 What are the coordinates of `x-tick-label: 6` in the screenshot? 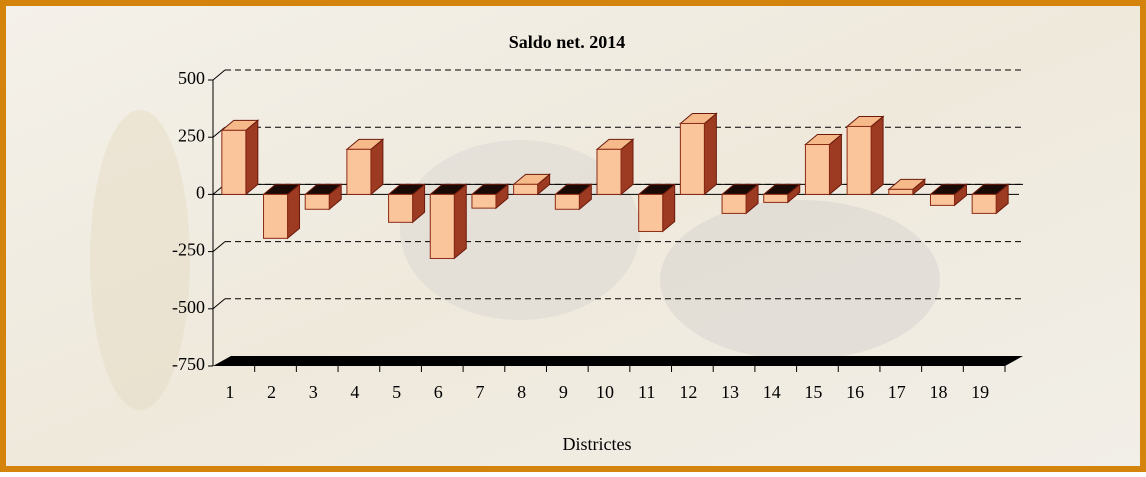 It's located at (438, 392).